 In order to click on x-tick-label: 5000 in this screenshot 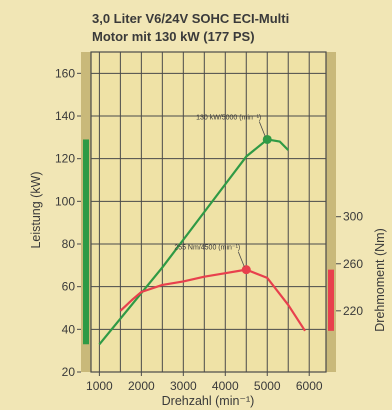, I will do `click(267, 386)`.